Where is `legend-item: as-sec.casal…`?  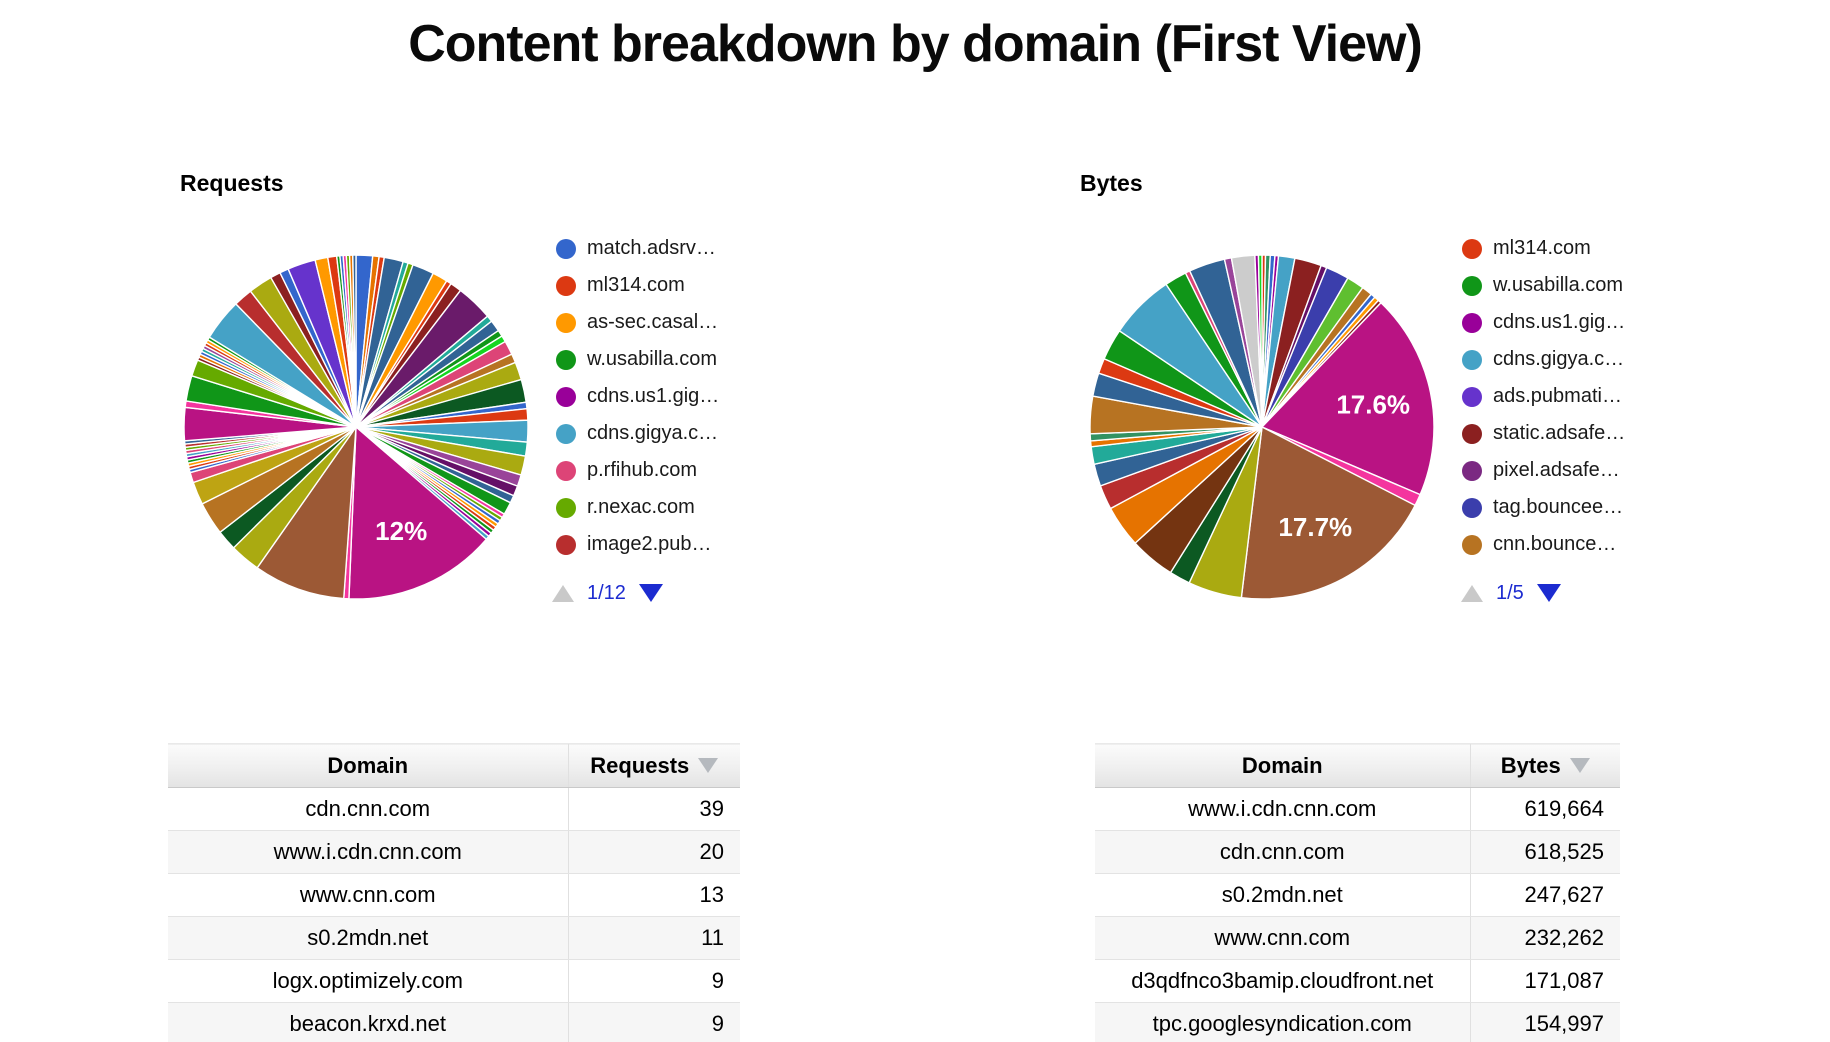 legend-item: as-sec.casal… is located at coordinates (681, 322).